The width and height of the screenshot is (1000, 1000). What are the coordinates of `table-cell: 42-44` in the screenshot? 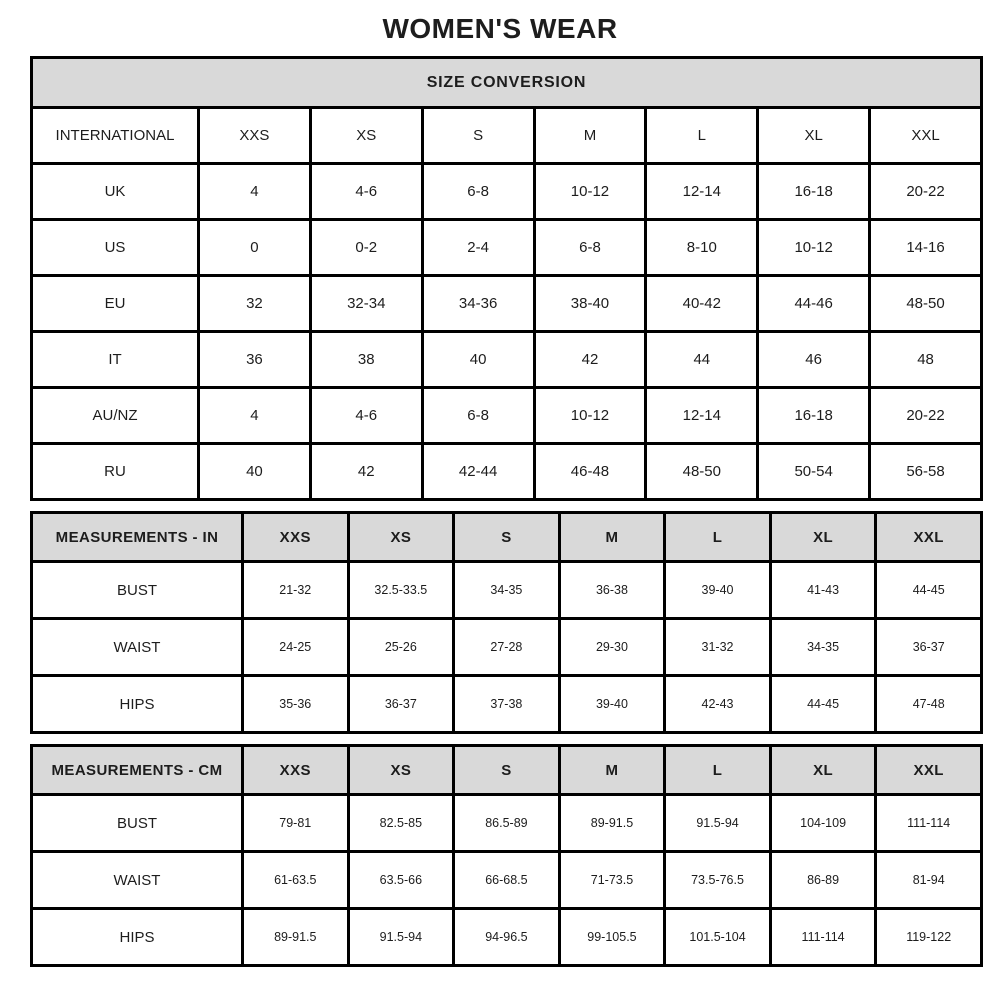 It's located at (478, 471).